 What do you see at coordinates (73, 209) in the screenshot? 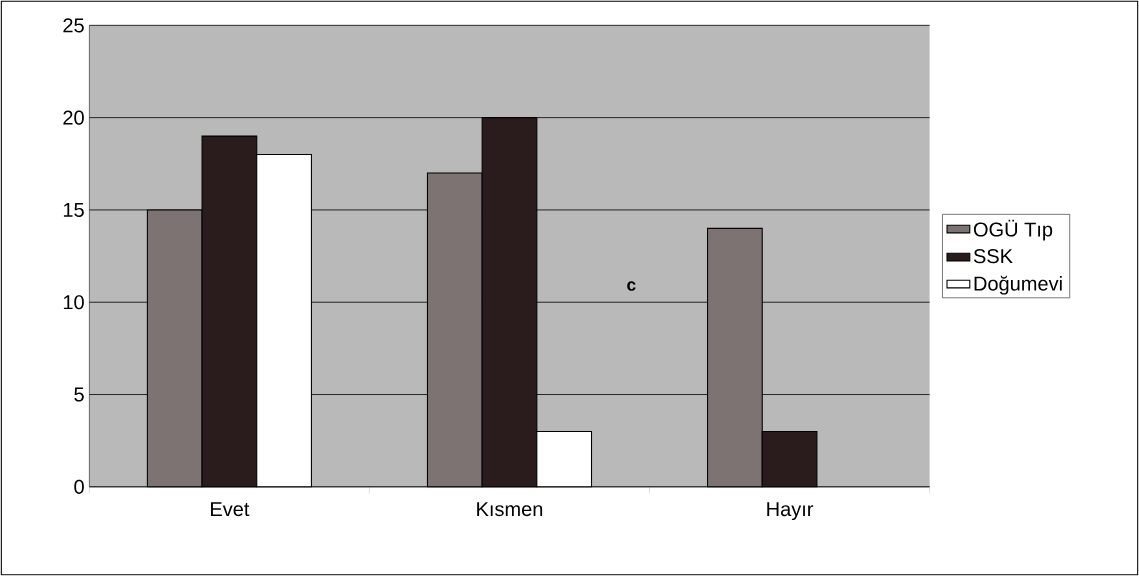
I see `y-tick-label: 15` at bounding box center [73, 209].